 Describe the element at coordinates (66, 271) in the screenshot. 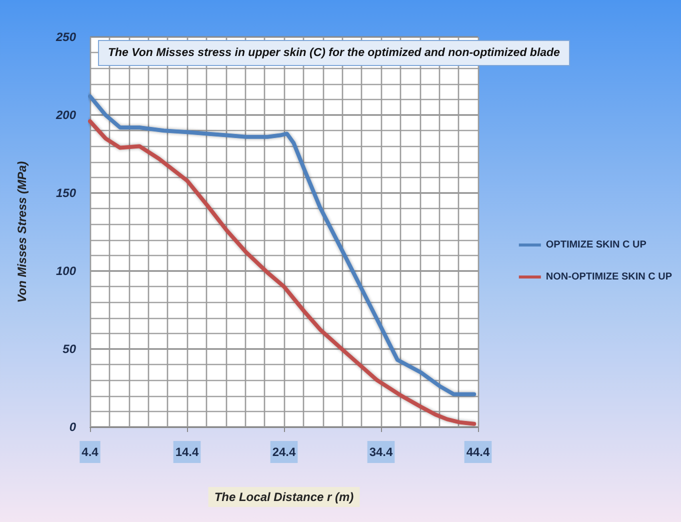

I see `y-tick-label: 100` at that location.